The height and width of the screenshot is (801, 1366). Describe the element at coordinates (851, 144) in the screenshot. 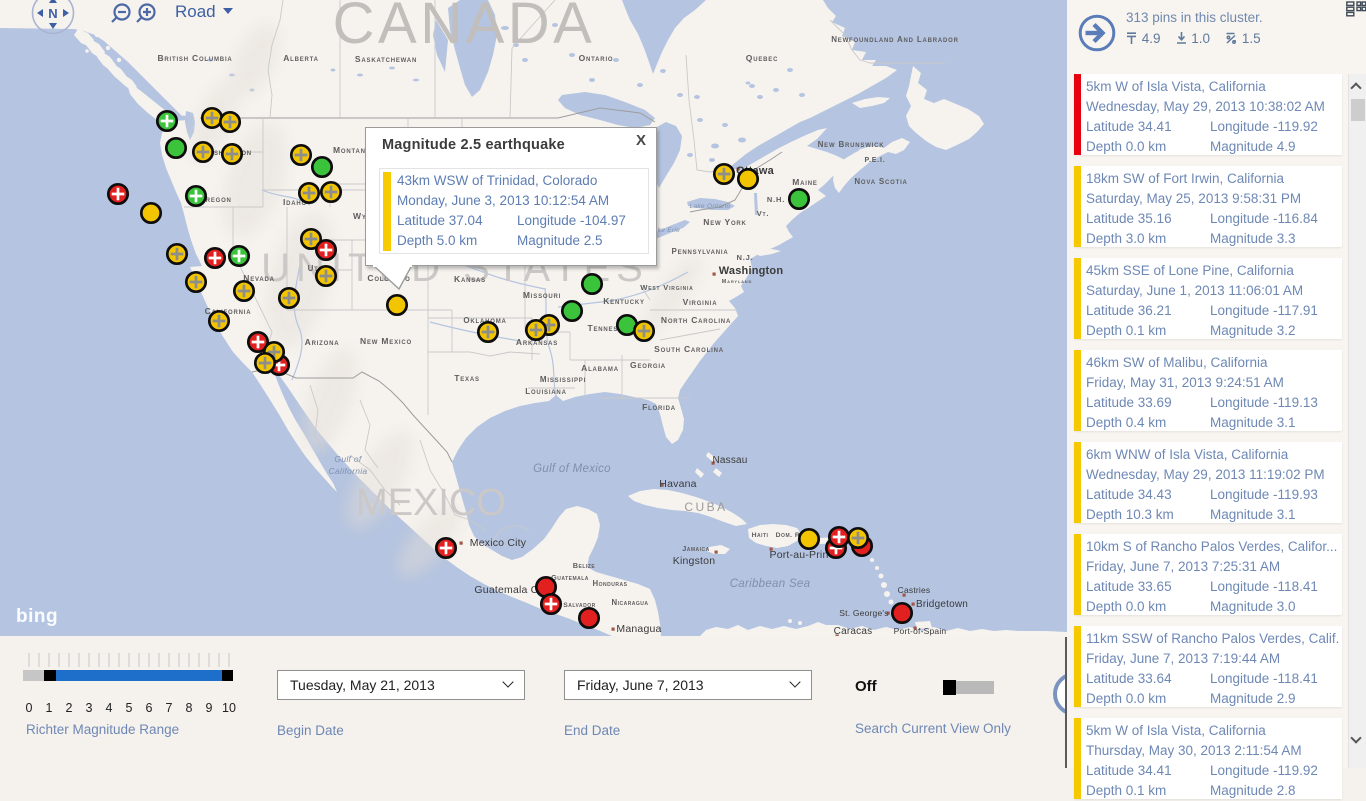

I see `svg-text: New Brunswick` at that location.